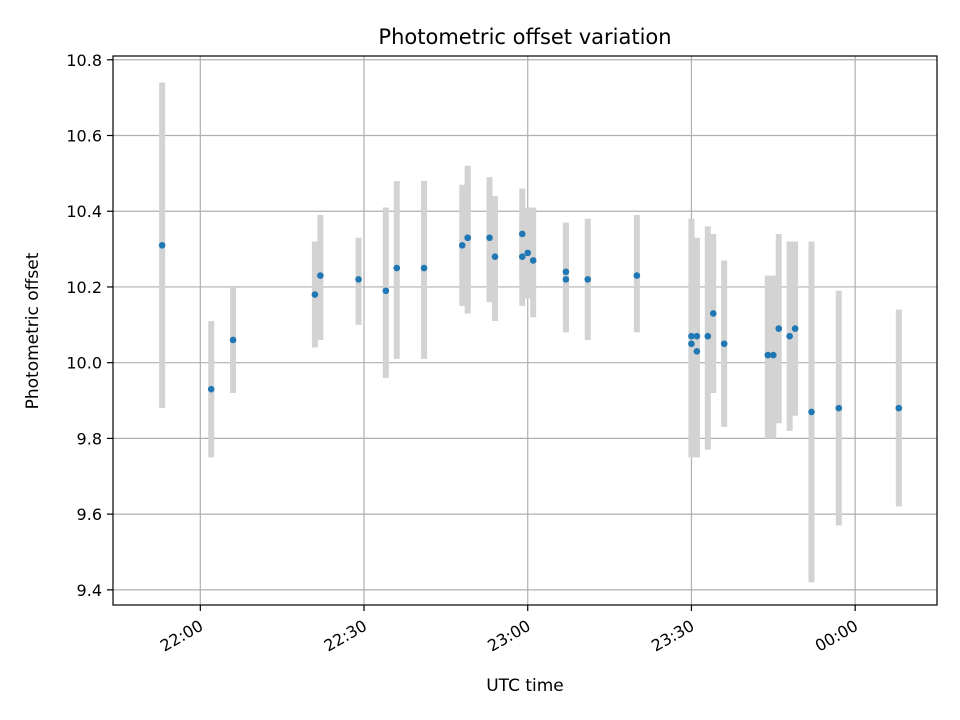 The image size is (960, 720). Describe the element at coordinates (84, 136) in the screenshot. I see `y-tick-label: 10.6` at that location.